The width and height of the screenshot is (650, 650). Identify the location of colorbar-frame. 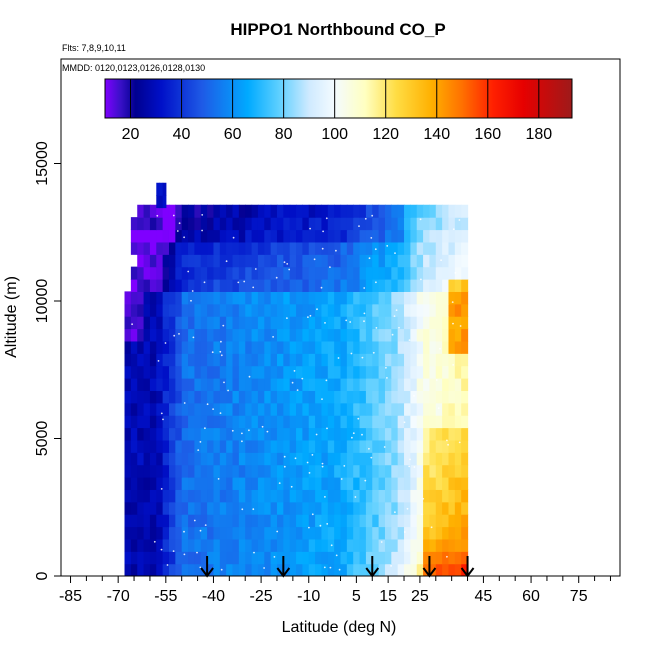
(338, 98).